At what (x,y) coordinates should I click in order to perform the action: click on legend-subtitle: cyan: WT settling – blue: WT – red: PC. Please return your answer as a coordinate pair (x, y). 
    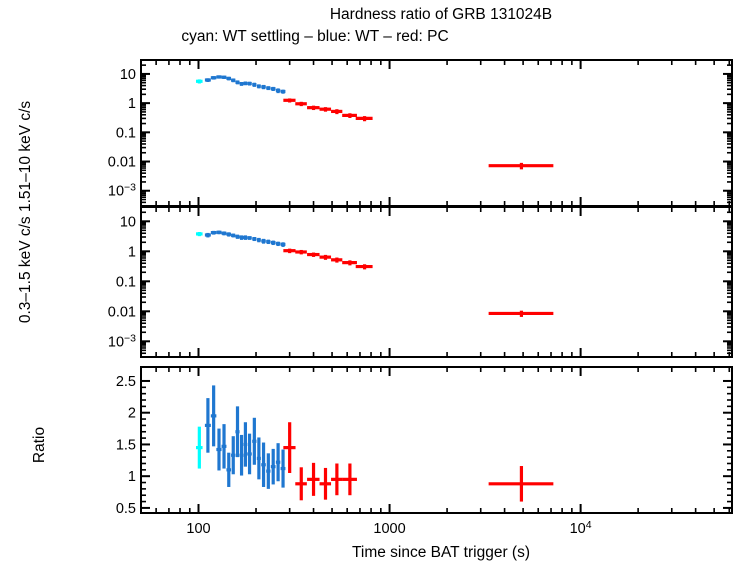
    Looking at the image, I should click on (314, 36).